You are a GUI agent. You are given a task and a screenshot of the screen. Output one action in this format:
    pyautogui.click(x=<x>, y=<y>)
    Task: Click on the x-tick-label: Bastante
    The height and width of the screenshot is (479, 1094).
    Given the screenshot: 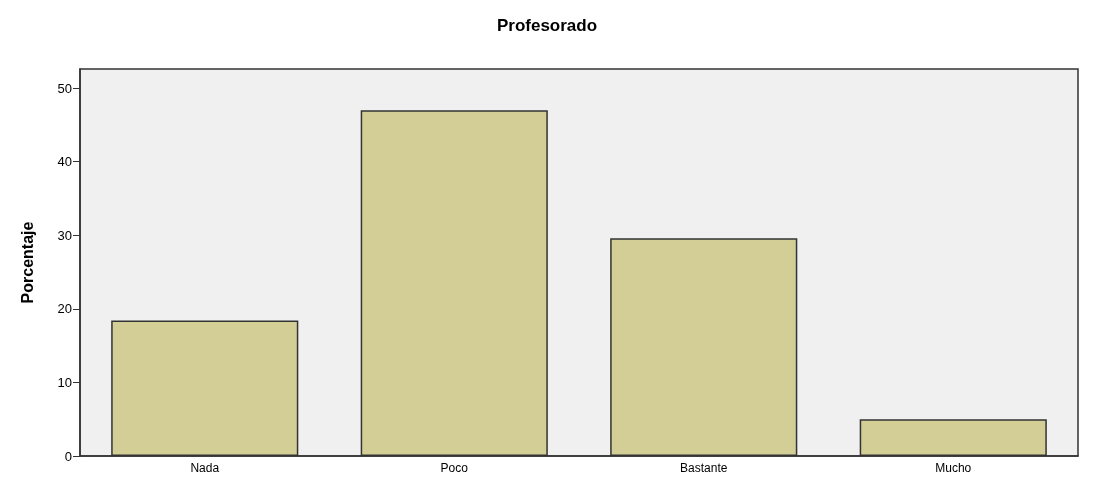 What is the action you would take?
    pyautogui.click(x=704, y=468)
    